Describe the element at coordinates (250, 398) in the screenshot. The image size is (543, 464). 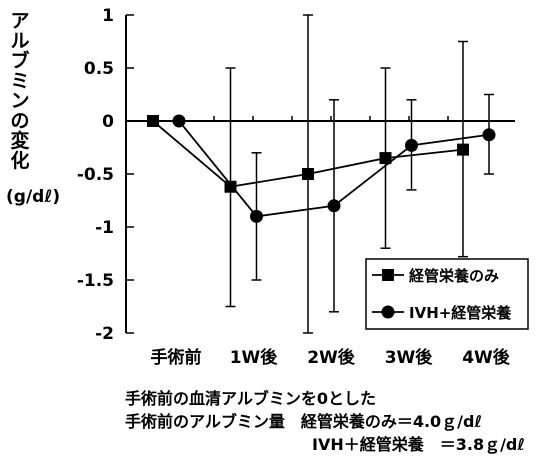
I see `note-line-1: 手術前の血清アルブミンを0とした` at that location.